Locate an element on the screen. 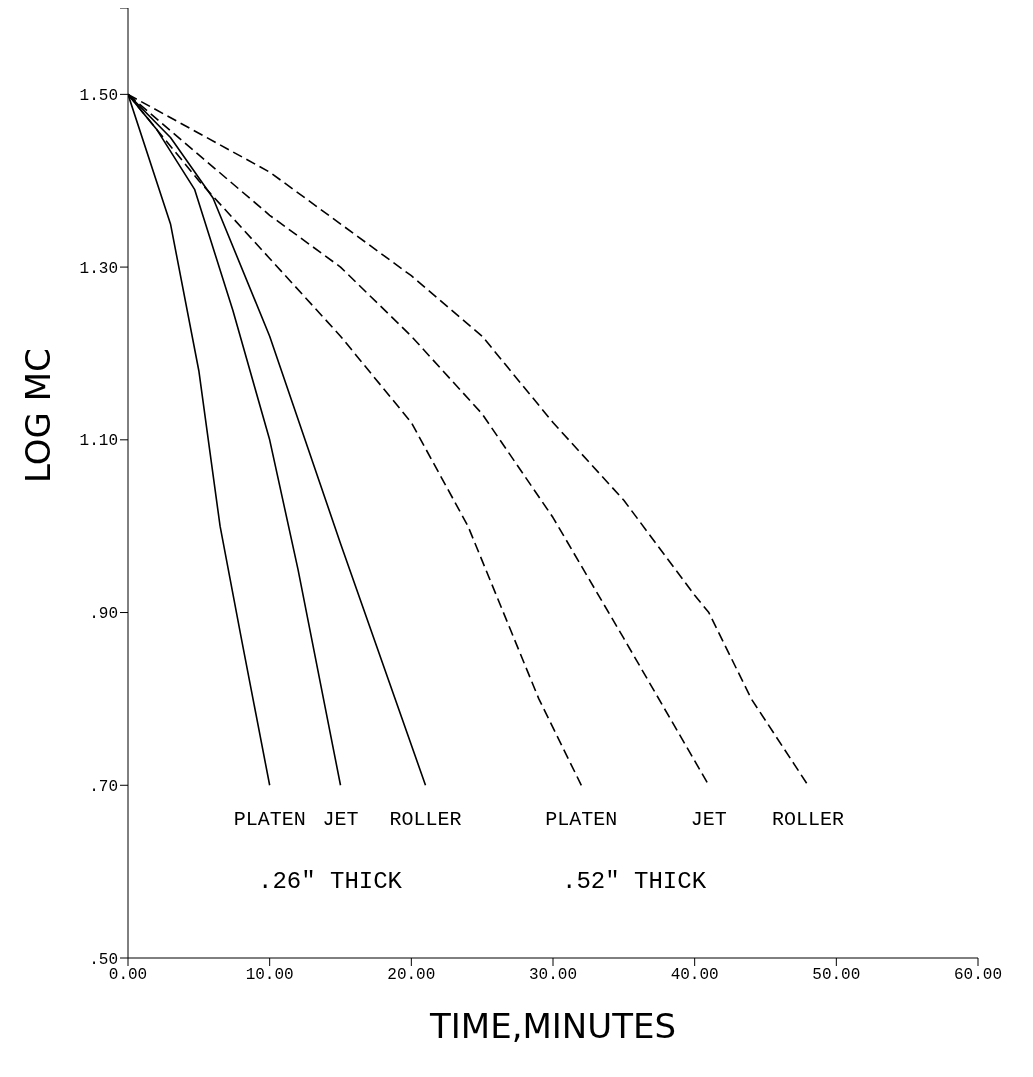  x-tick-label: 40.00 is located at coordinates (694, 975).